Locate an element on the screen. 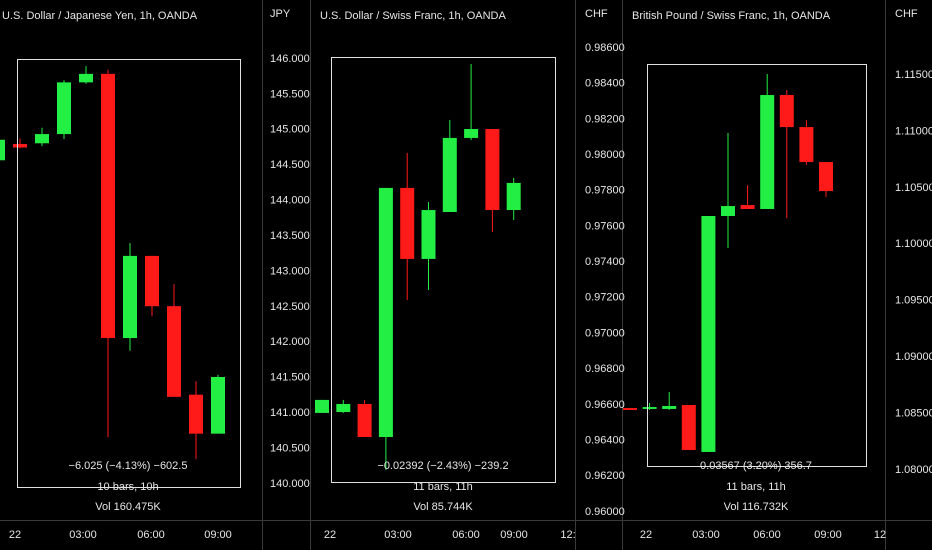  y-tick-label: 0.96800 is located at coordinates (605, 369).